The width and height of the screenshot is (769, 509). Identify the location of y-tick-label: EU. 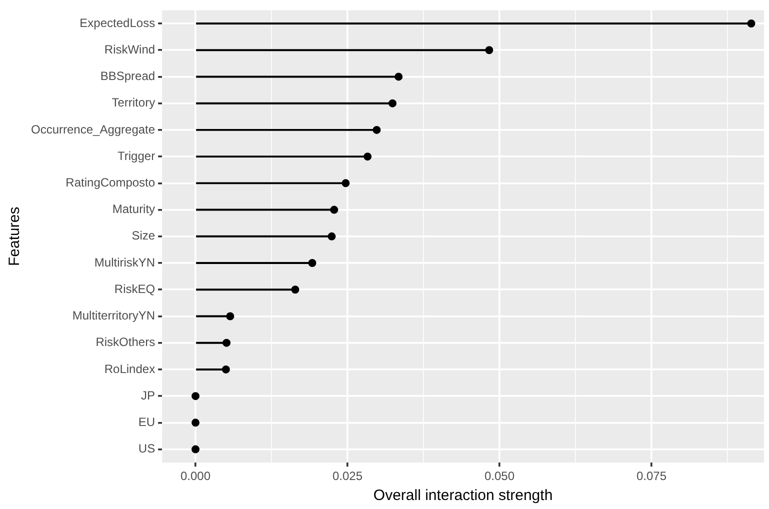
(147, 421).